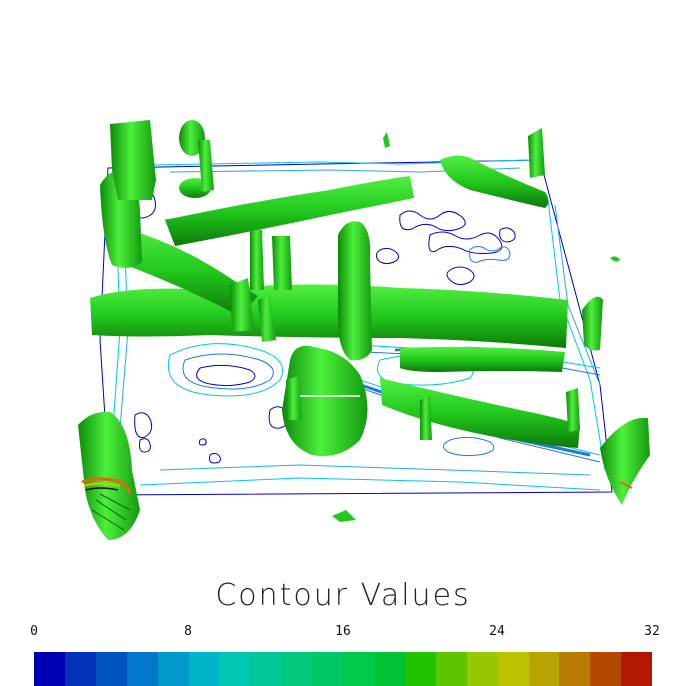 The image size is (686, 686). I want to click on isosurface-right-tube, so click(482, 359).